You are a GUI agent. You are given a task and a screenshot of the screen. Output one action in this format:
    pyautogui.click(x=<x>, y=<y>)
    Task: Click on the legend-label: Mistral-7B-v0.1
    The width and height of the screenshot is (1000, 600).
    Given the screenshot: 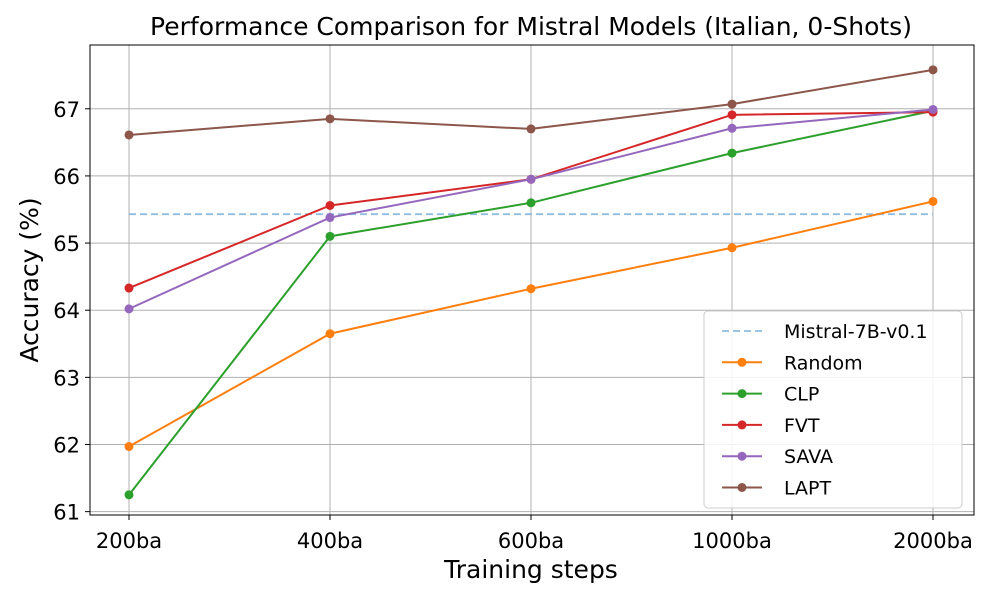 What is the action you would take?
    pyautogui.click(x=856, y=332)
    